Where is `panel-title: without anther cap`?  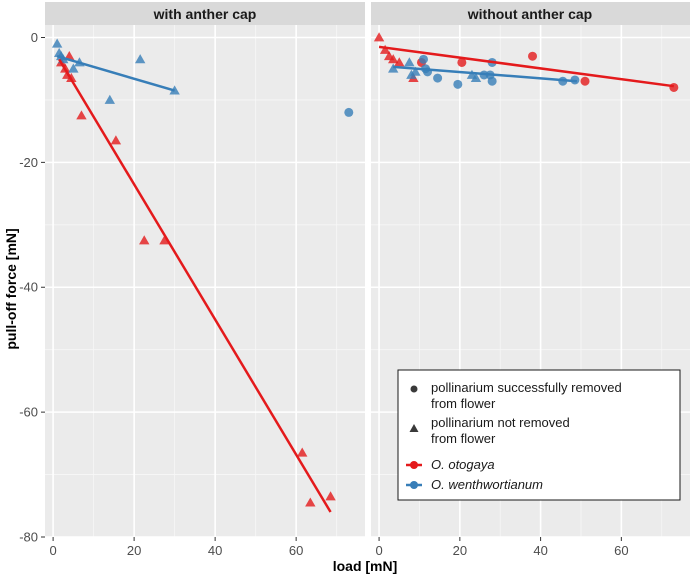
panel-title: without anther cap is located at coordinates (529, 14).